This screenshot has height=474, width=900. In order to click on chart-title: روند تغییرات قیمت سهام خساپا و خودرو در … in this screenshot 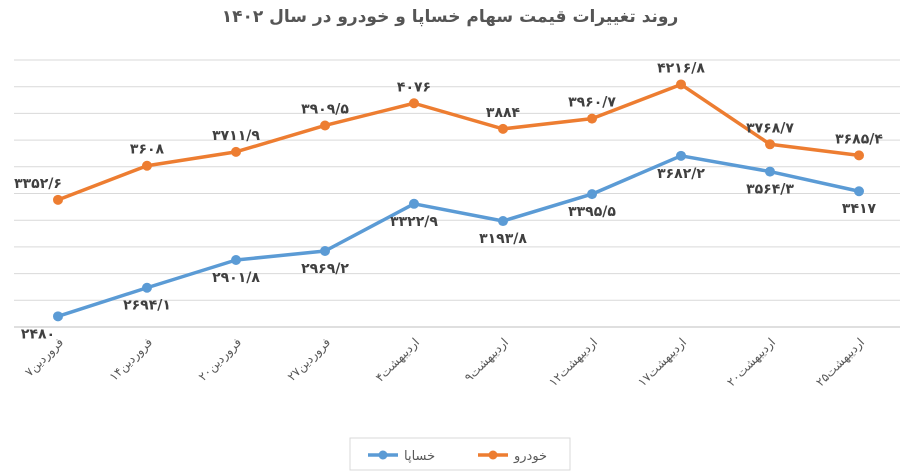, I will do `click(450, 17)`.